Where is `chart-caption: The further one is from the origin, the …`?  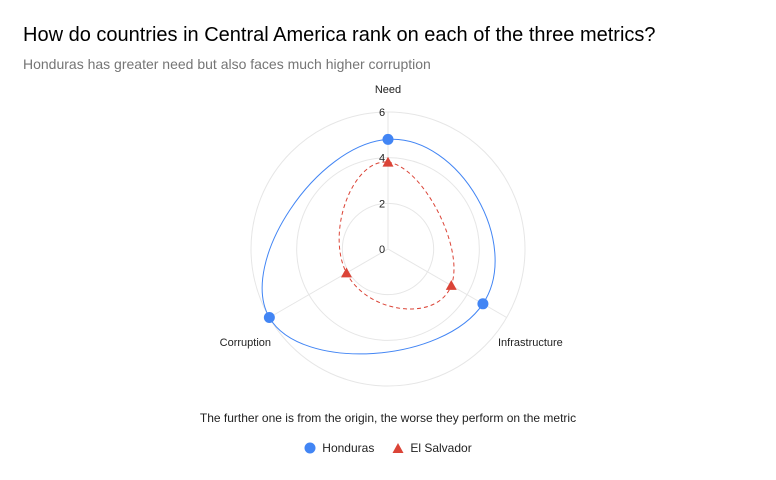 chart-caption: The further one is from the origin, the … is located at coordinates (388, 418).